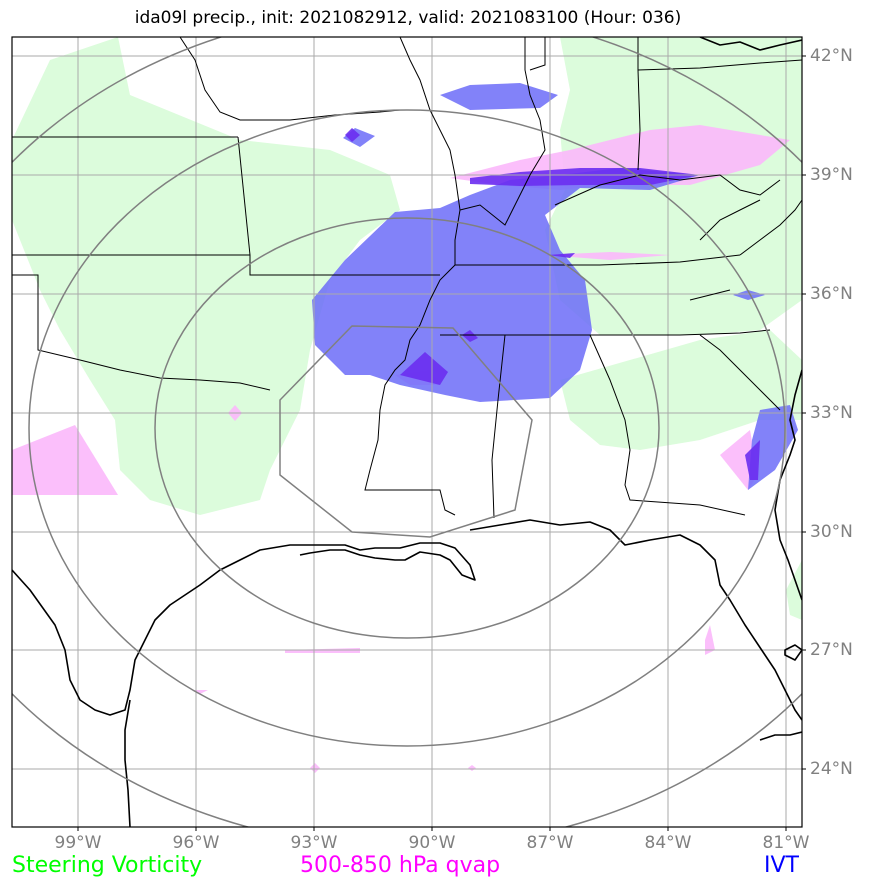  What do you see at coordinates (668, 843) in the screenshot?
I see `lon-label-84: 84°W` at bounding box center [668, 843].